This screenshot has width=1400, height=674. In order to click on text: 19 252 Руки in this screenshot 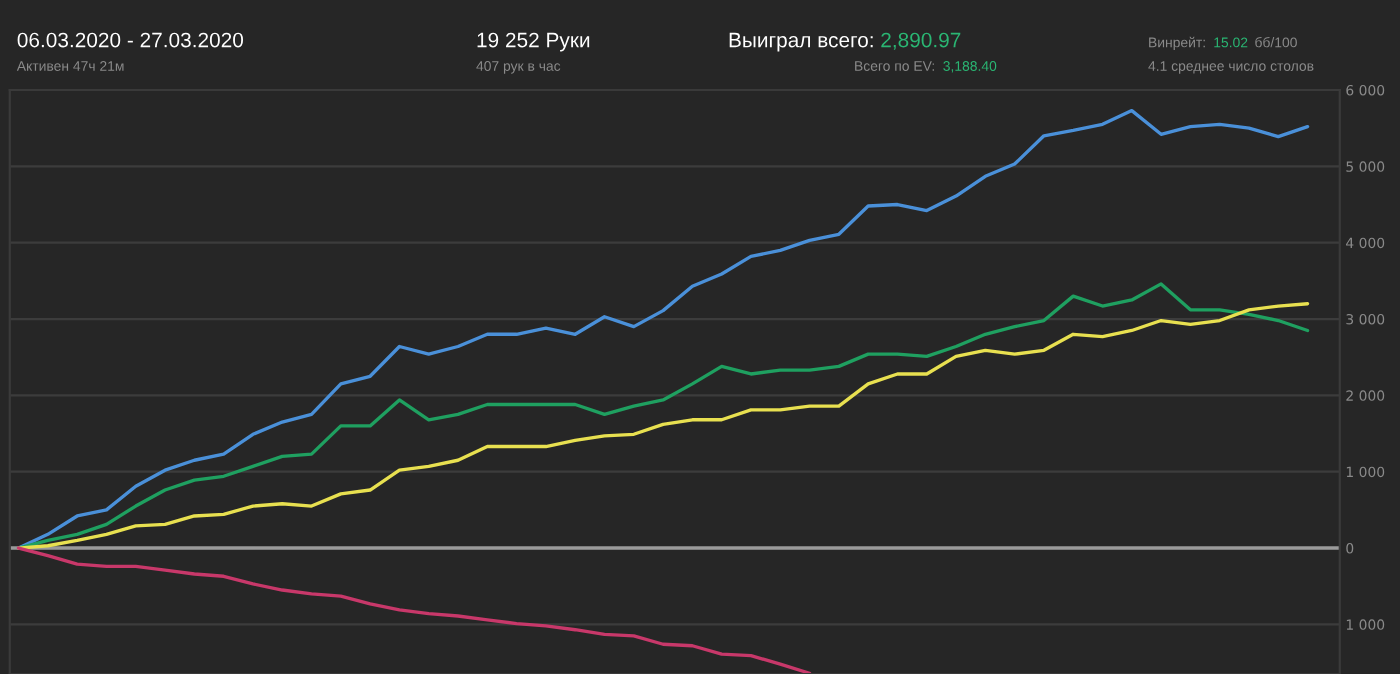, I will do `click(533, 42)`.